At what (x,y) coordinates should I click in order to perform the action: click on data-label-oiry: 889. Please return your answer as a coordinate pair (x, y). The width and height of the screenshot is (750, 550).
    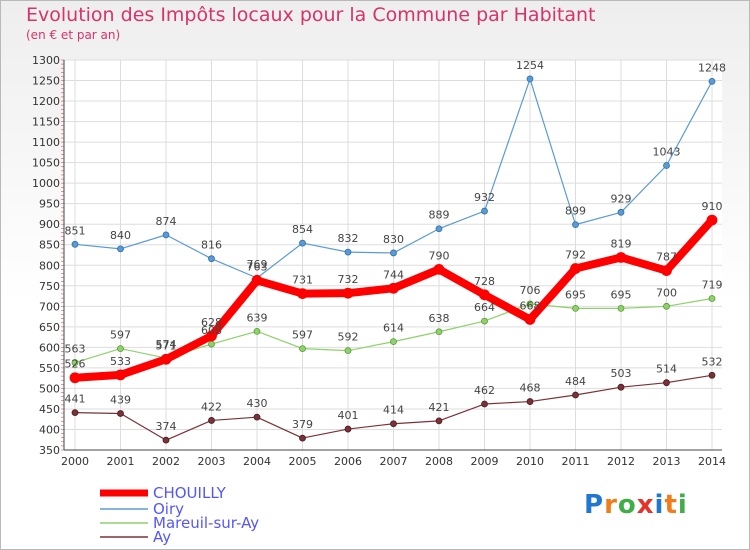
    Looking at the image, I should click on (439, 215).